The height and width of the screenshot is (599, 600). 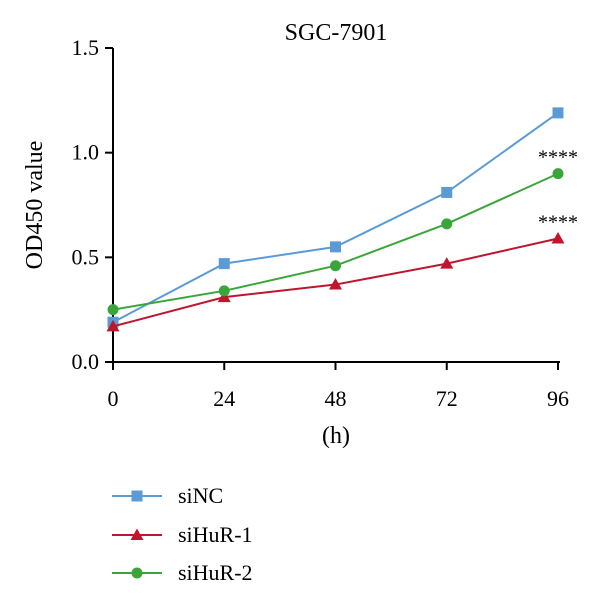 What do you see at coordinates (86, 256) in the screenshot?
I see `y-tick-label: 0.5` at bounding box center [86, 256].